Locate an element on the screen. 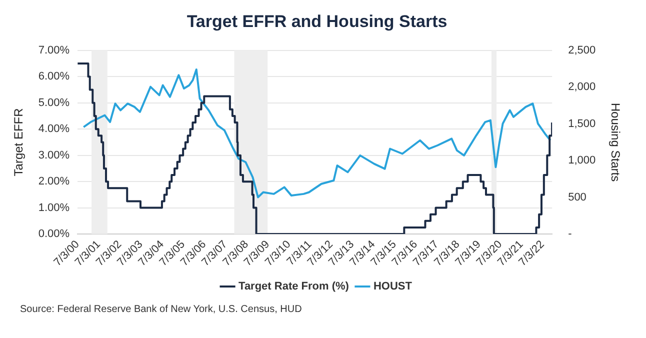 This screenshot has width=646, height=338. y2-tick-label: 2,000 is located at coordinates (582, 87).